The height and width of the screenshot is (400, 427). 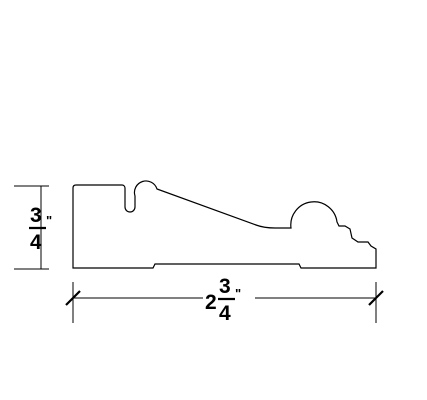 I want to click on width-dim-inch-mark: ", so click(x=238, y=293).